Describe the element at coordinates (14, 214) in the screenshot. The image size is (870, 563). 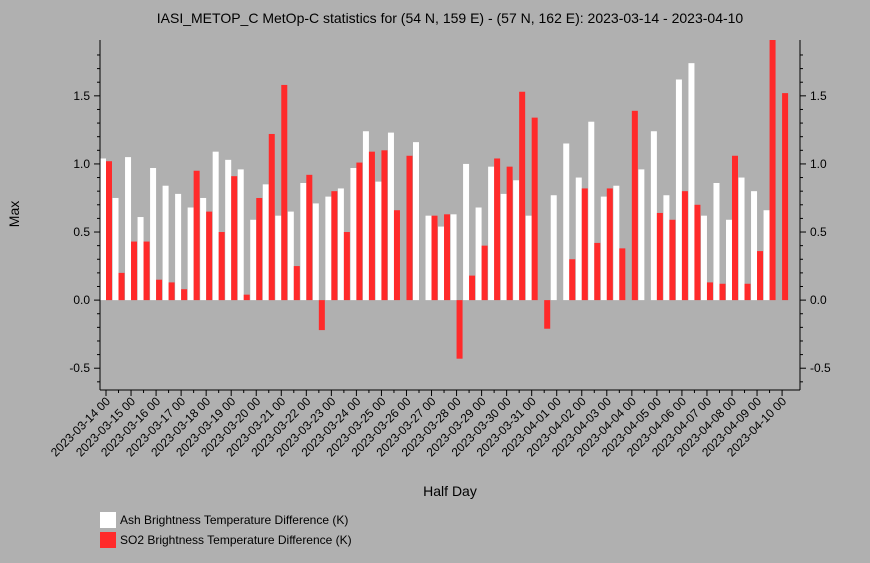
I see `y-axis-label: Max` at that location.